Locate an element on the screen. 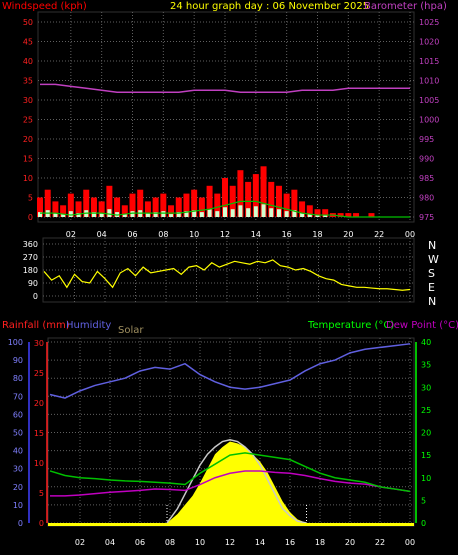 This screenshot has width=458, height=555. wind-y-tick-label: 50 is located at coordinates (28, 22).